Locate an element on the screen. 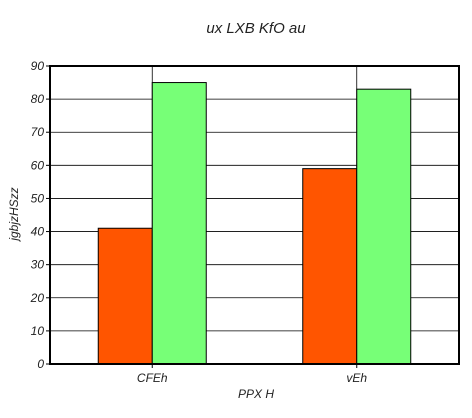 The width and height of the screenshot is (472, 418). x-axis-label: PPX H is located at coordinates (256, 394).